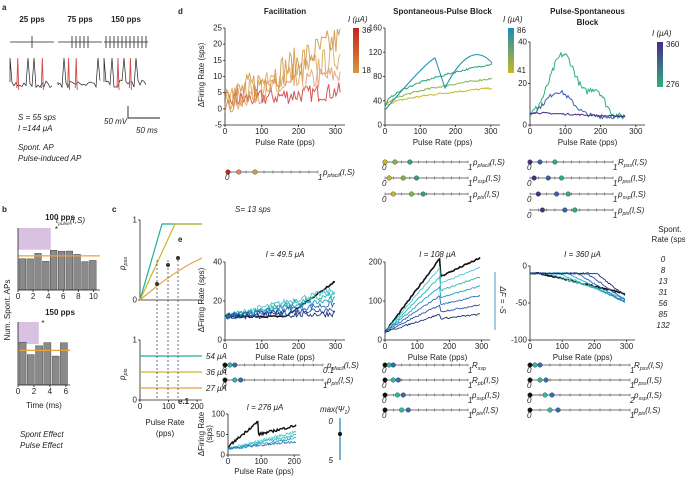 This screenshot has height=478, width=685. What do you see at coordinates (217, 76) in the screenshot?
I see `y-tick-label: 10` at bounding box center [217, 76].